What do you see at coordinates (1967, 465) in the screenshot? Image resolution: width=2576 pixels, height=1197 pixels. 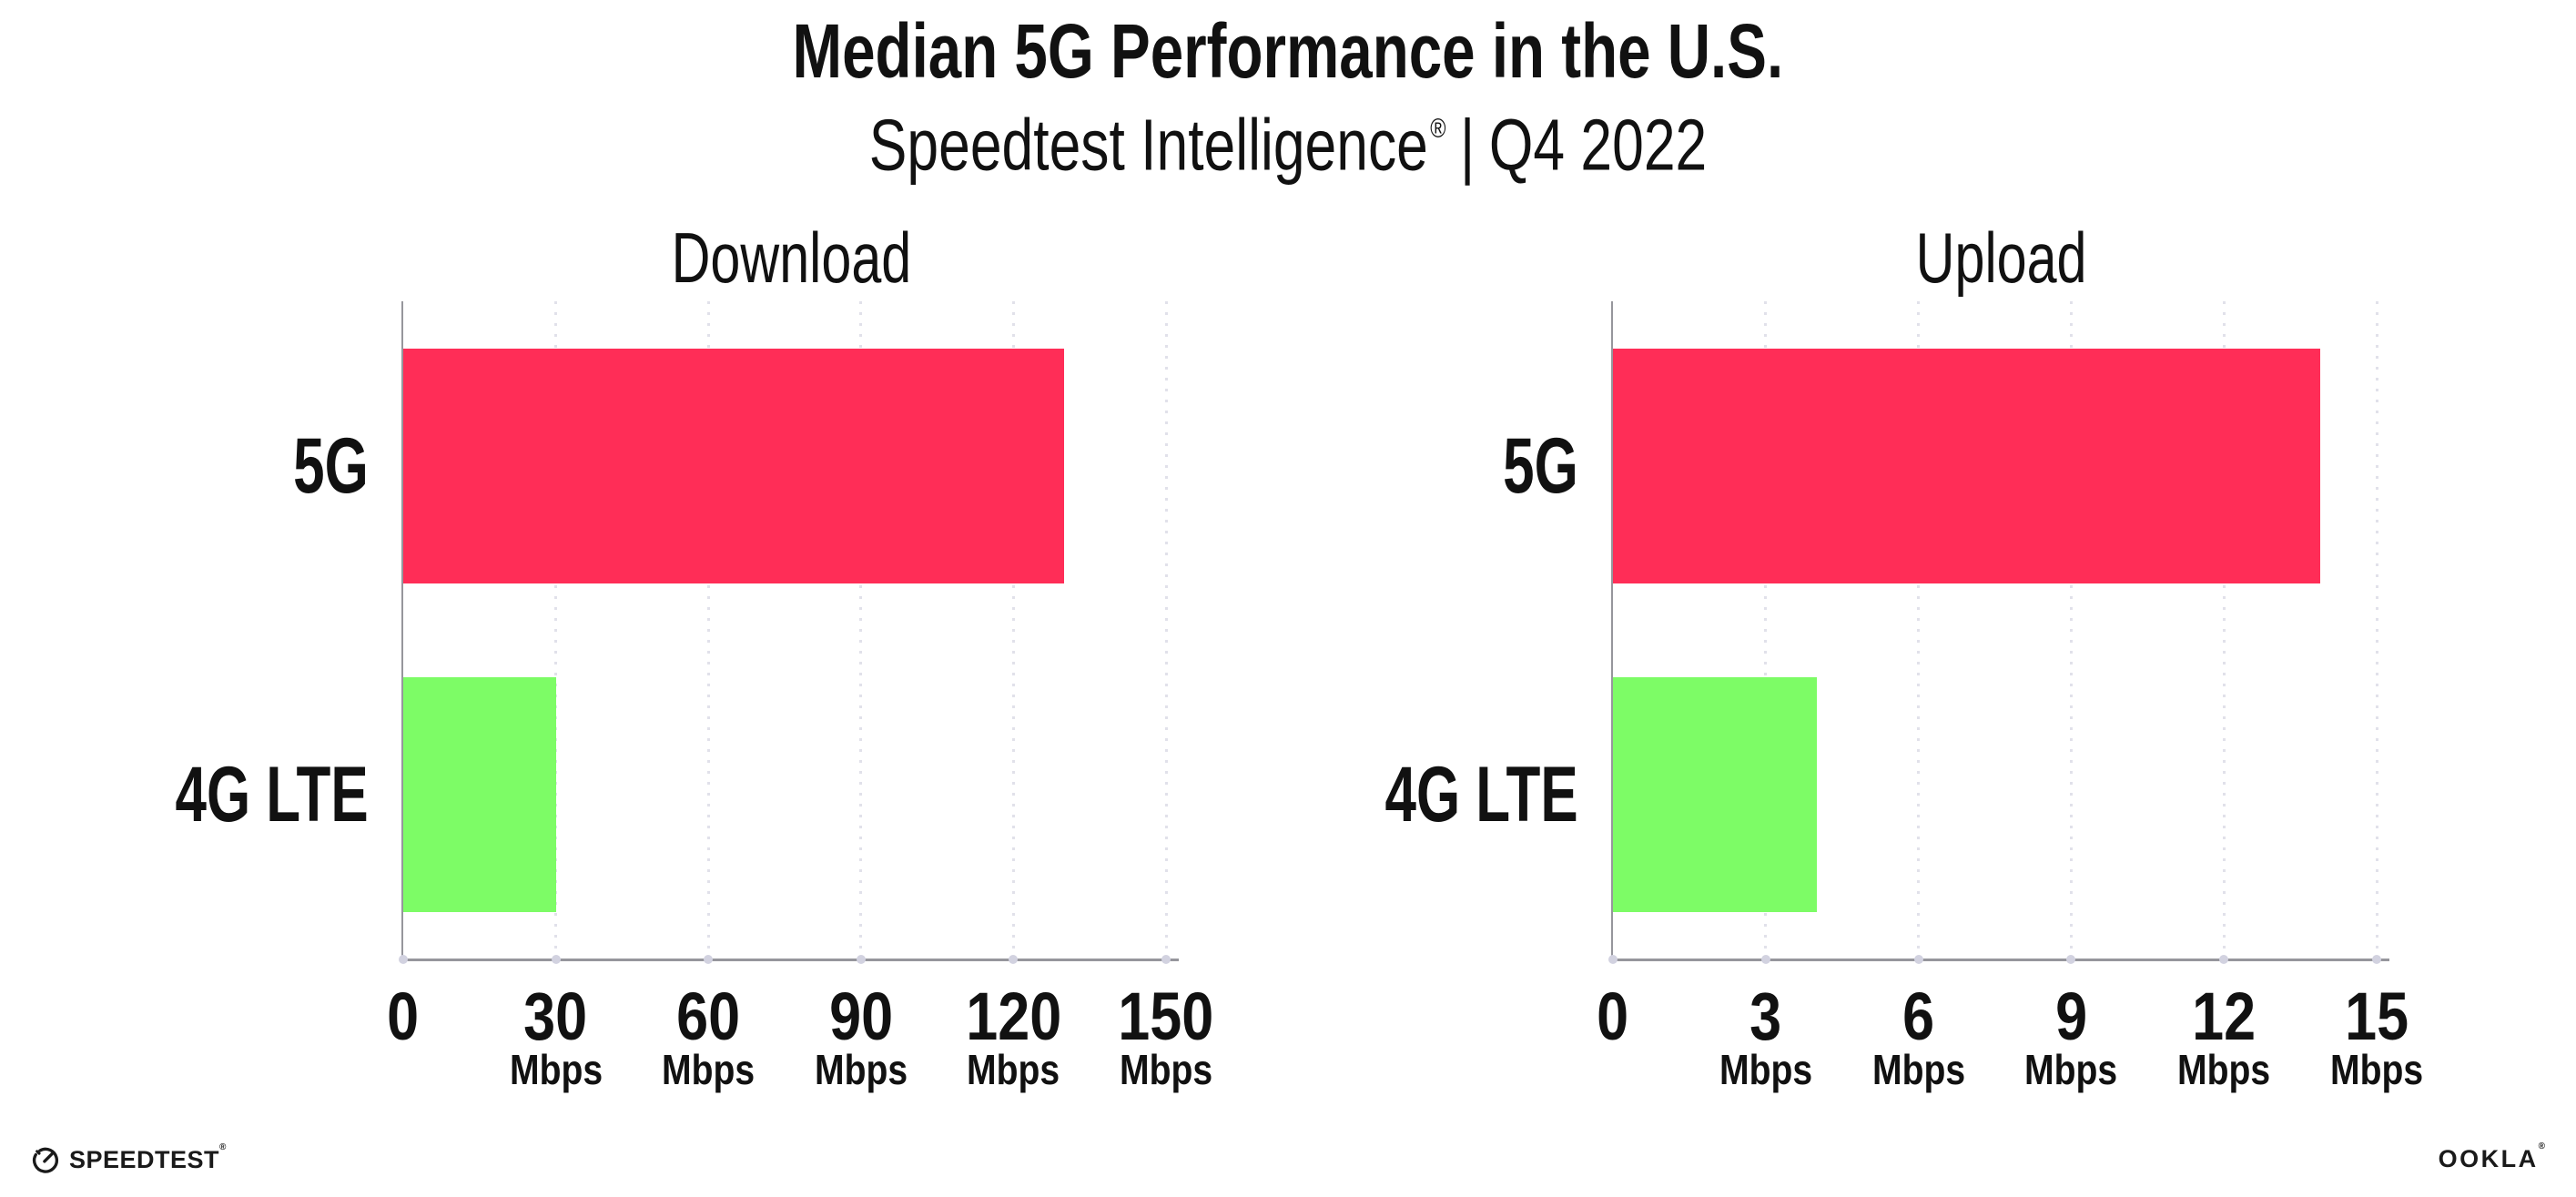 I see `bar-5g-upload` at bounding box center [1967, 465].